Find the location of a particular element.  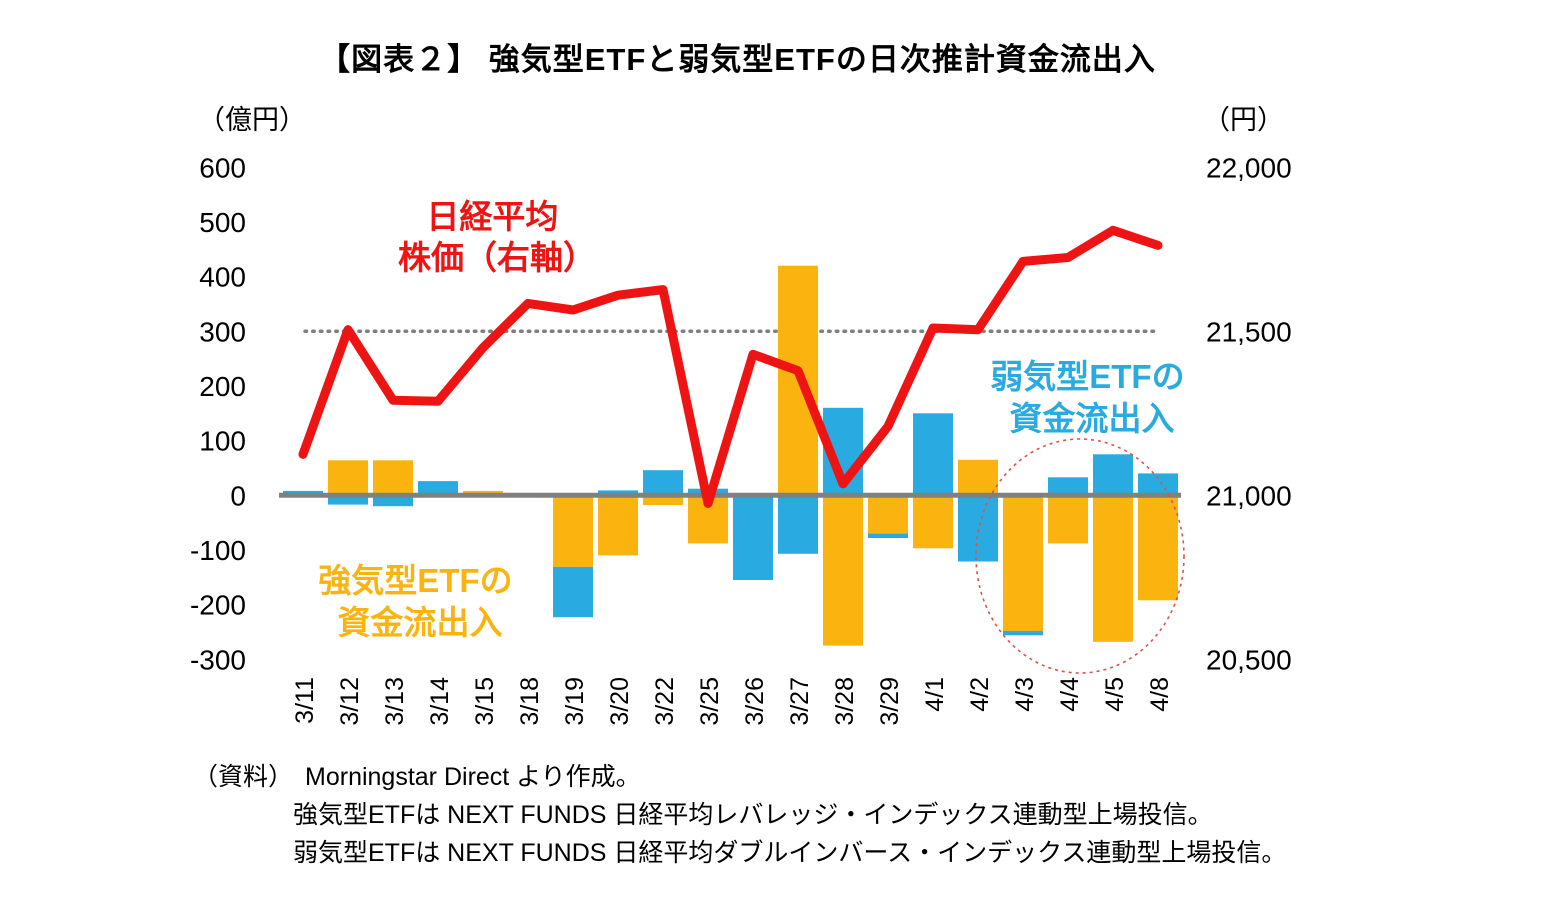

bear-annotation-line2: 資金流出入 is located at coordinates (1092, 418).